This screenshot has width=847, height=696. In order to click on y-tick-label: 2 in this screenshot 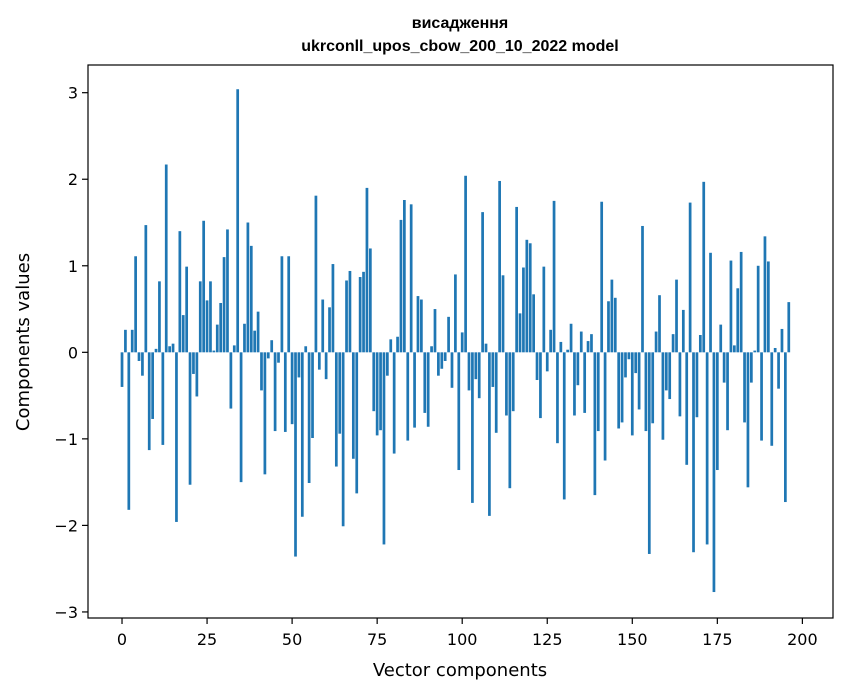, I will do `click(73, 179)`.